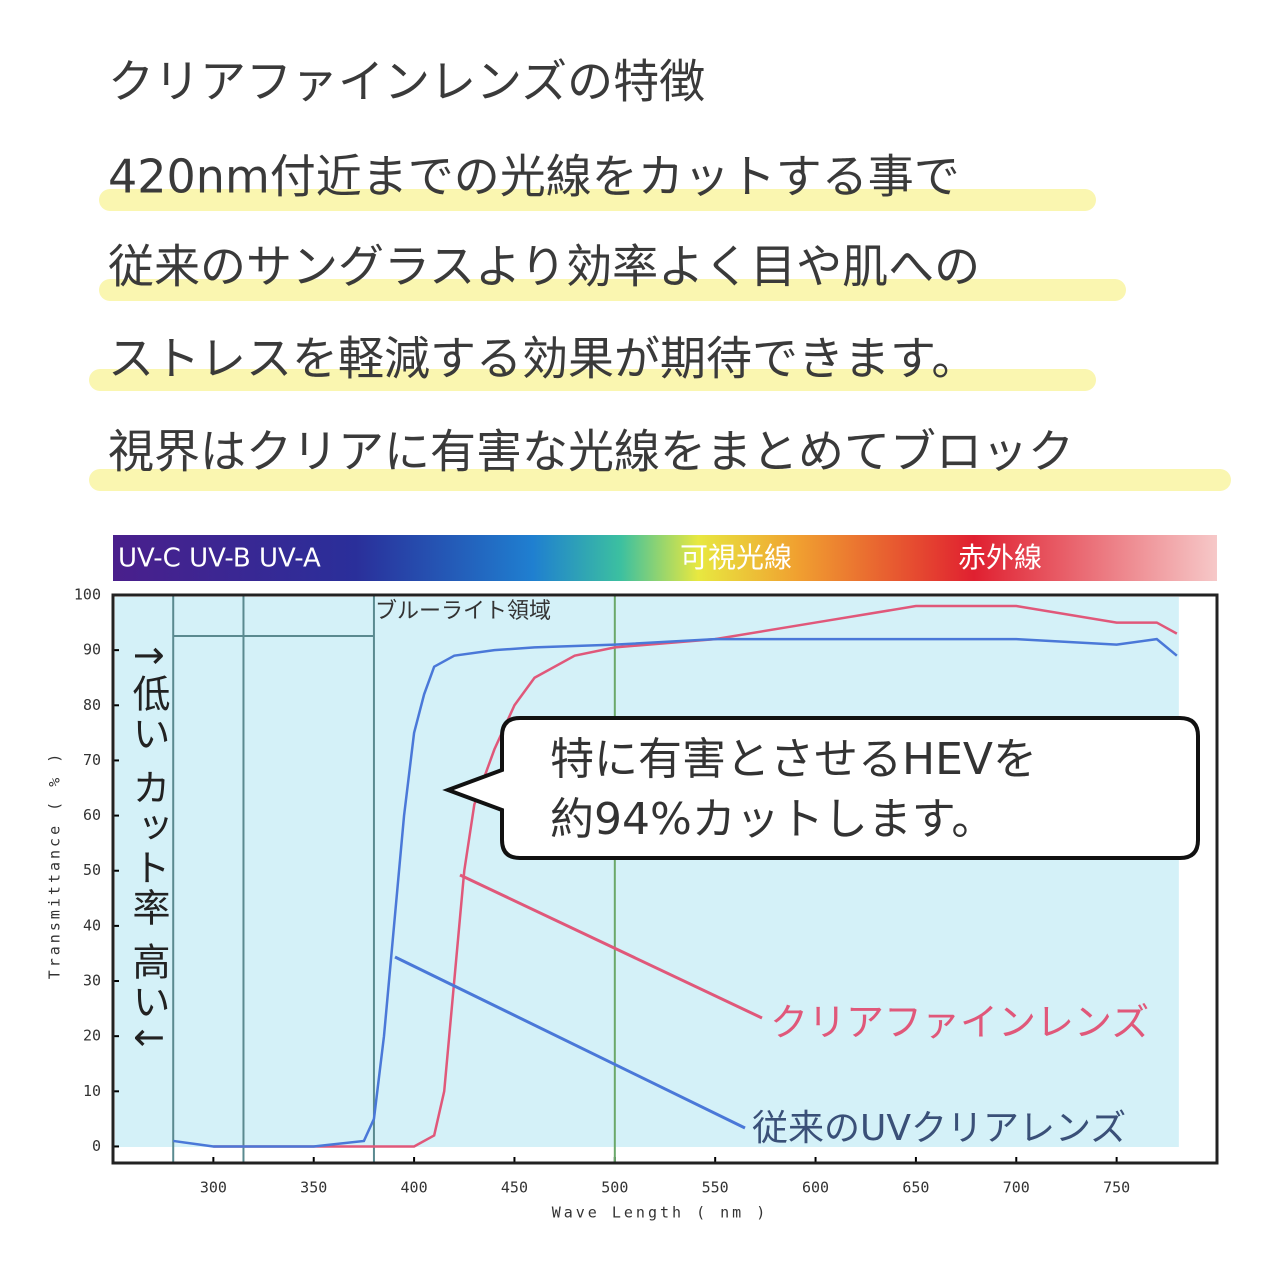 The image size is (1280, 1280). Describe the element at coordinates (1016, 1188) in the screenshot. I see `x-tick-label: 700` at that location.